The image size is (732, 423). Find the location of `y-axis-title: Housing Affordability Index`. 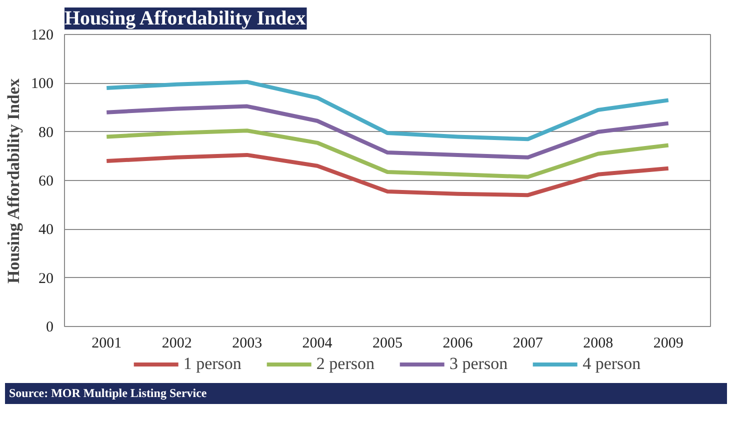

y-axis-title: Housing Affordability Index is located at coordinates (13, 181).